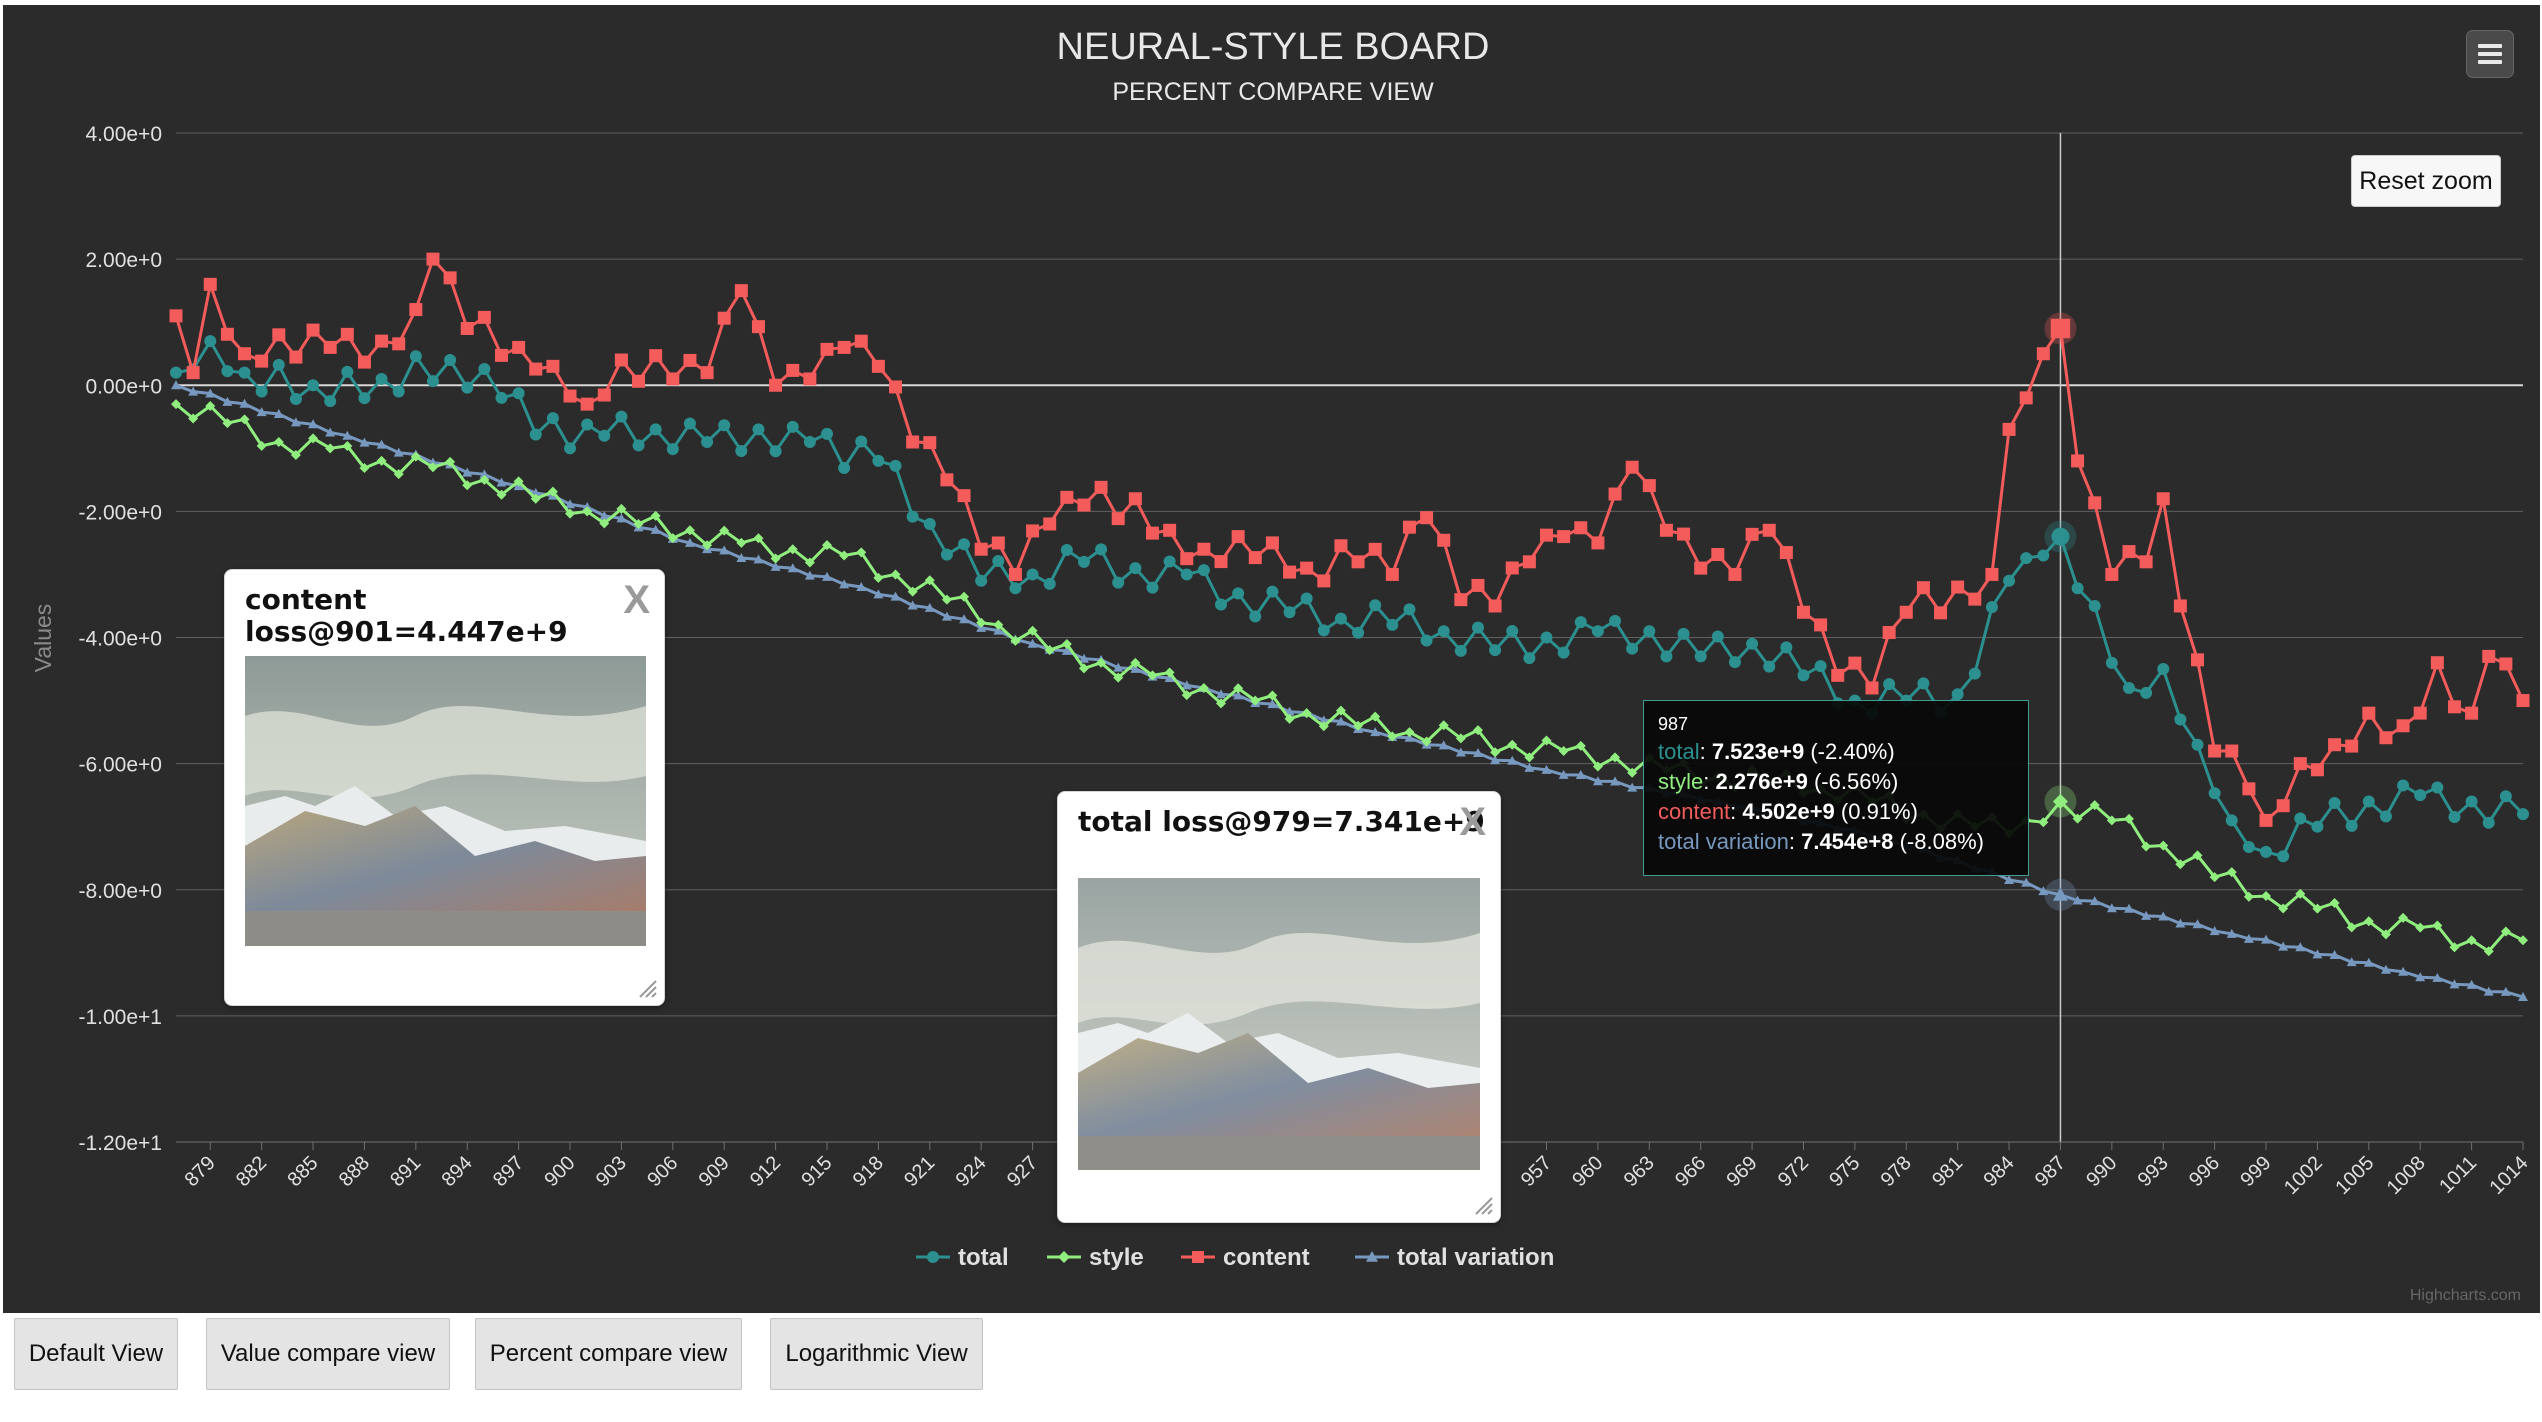  I want to click on x-tick-label: 891, so click(405, 1171).